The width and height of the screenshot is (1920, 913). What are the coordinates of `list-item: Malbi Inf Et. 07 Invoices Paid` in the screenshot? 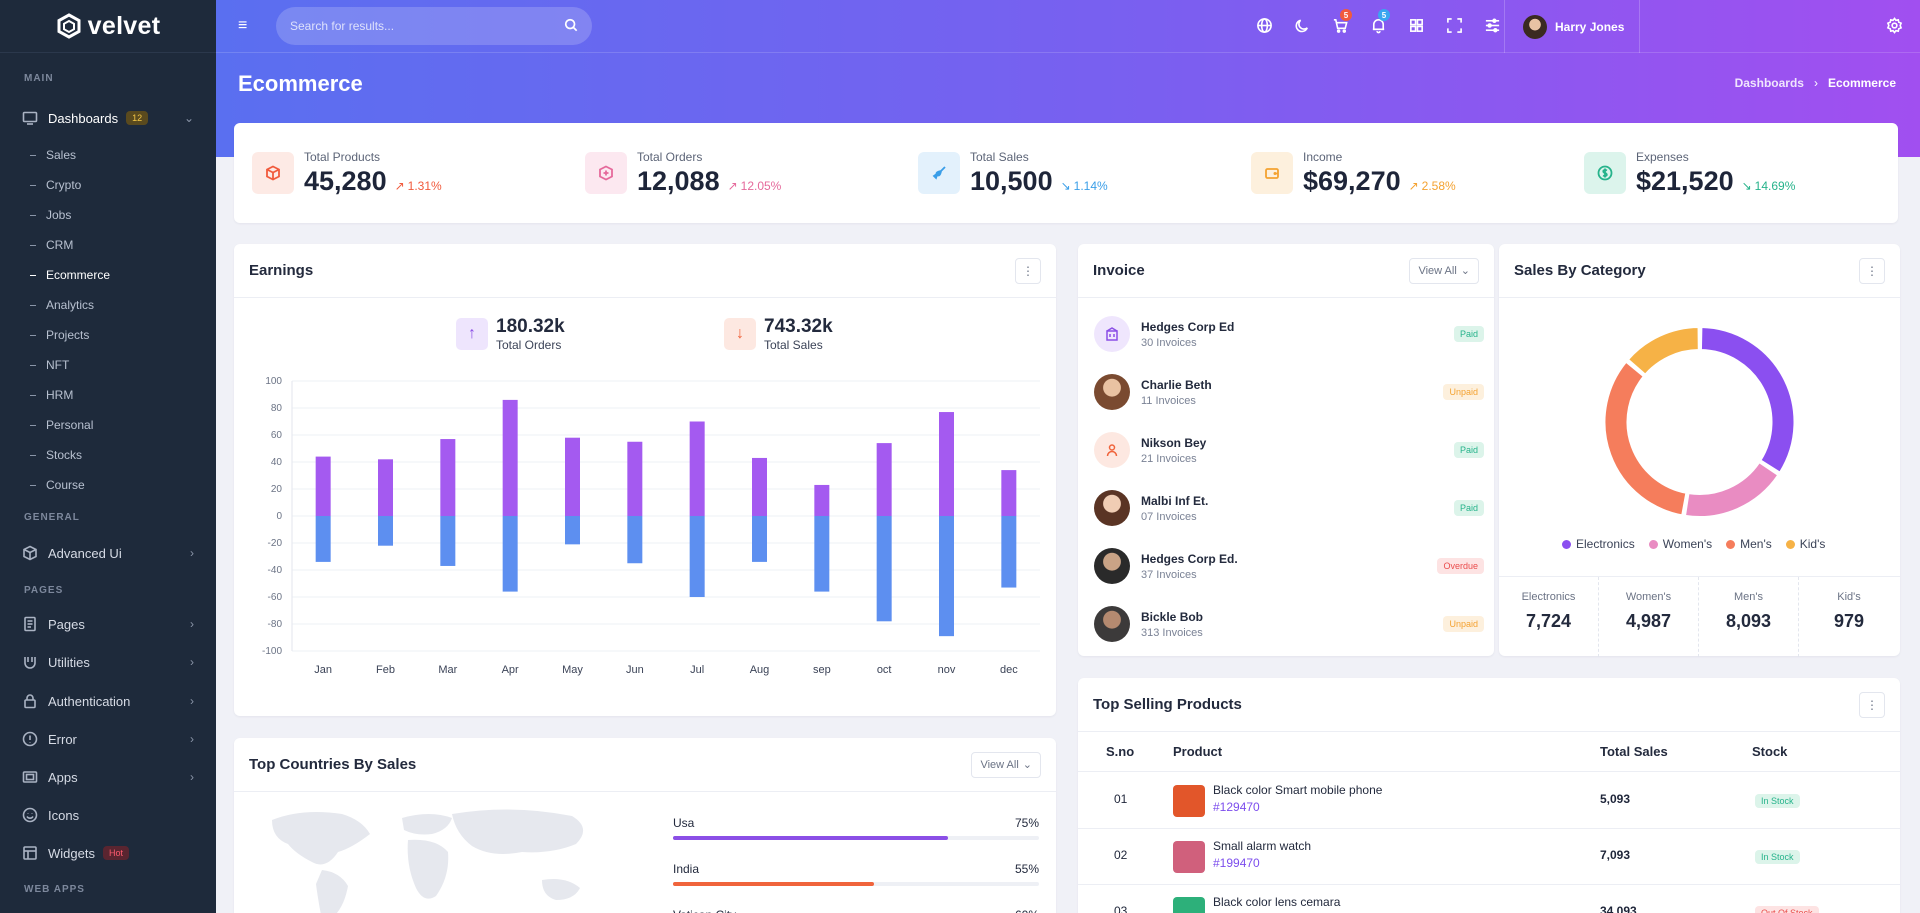 It's located at (1289, 508).